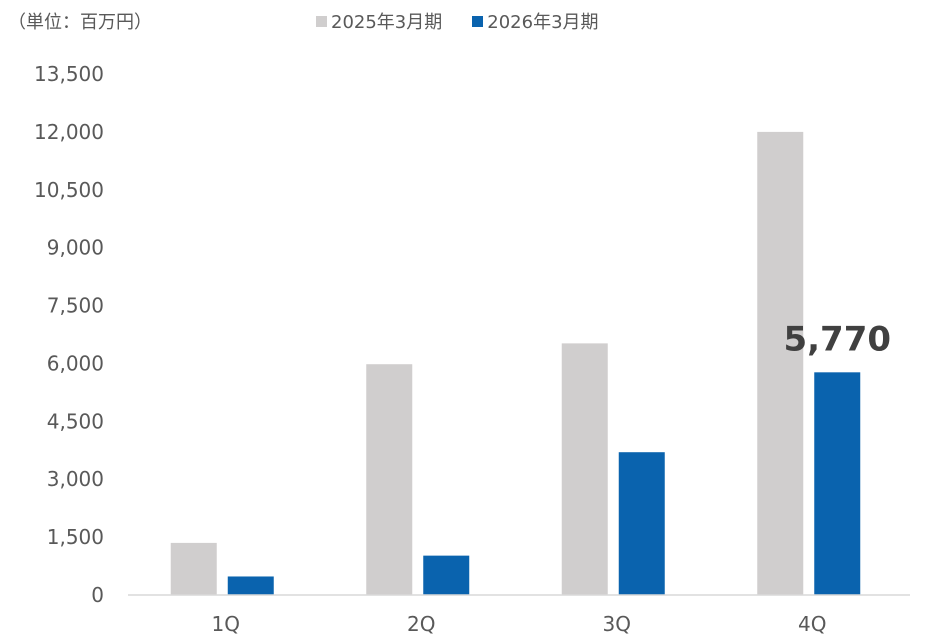  Describe the element at coordinates (75, 306) in the screenshot. I see `y-tick-label: 7,500` at that location.